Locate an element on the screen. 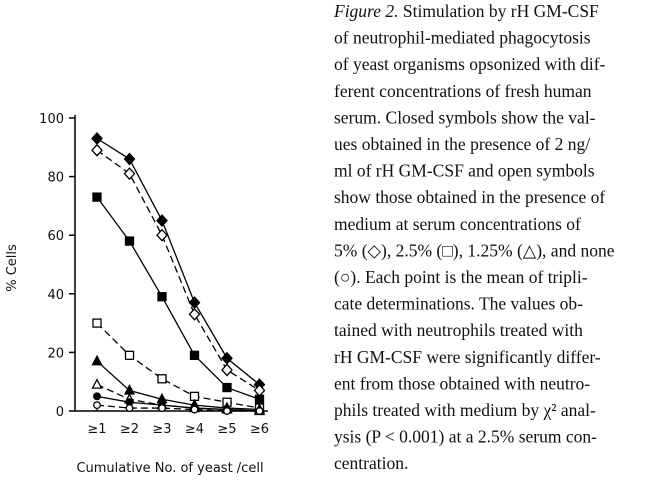 The image size is (649, 480). caption-line: ml of rH GM-CSF and open symbols is located at coordinates (464, 171).